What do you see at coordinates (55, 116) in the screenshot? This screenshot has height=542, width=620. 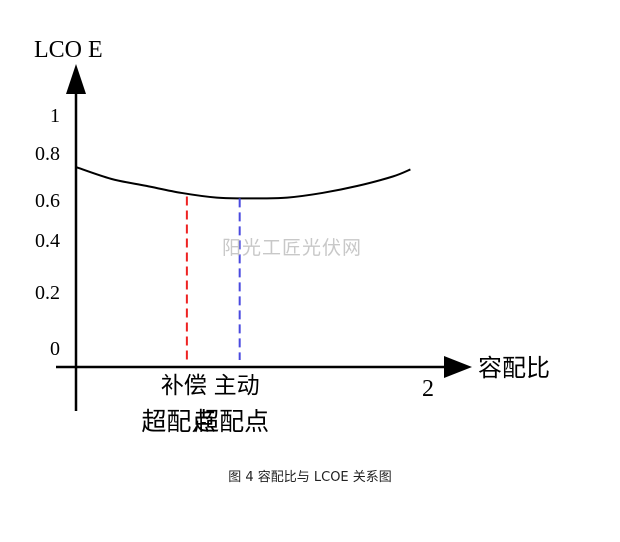 I see `y-tick-label: 1` at bounding box center [55, 116].